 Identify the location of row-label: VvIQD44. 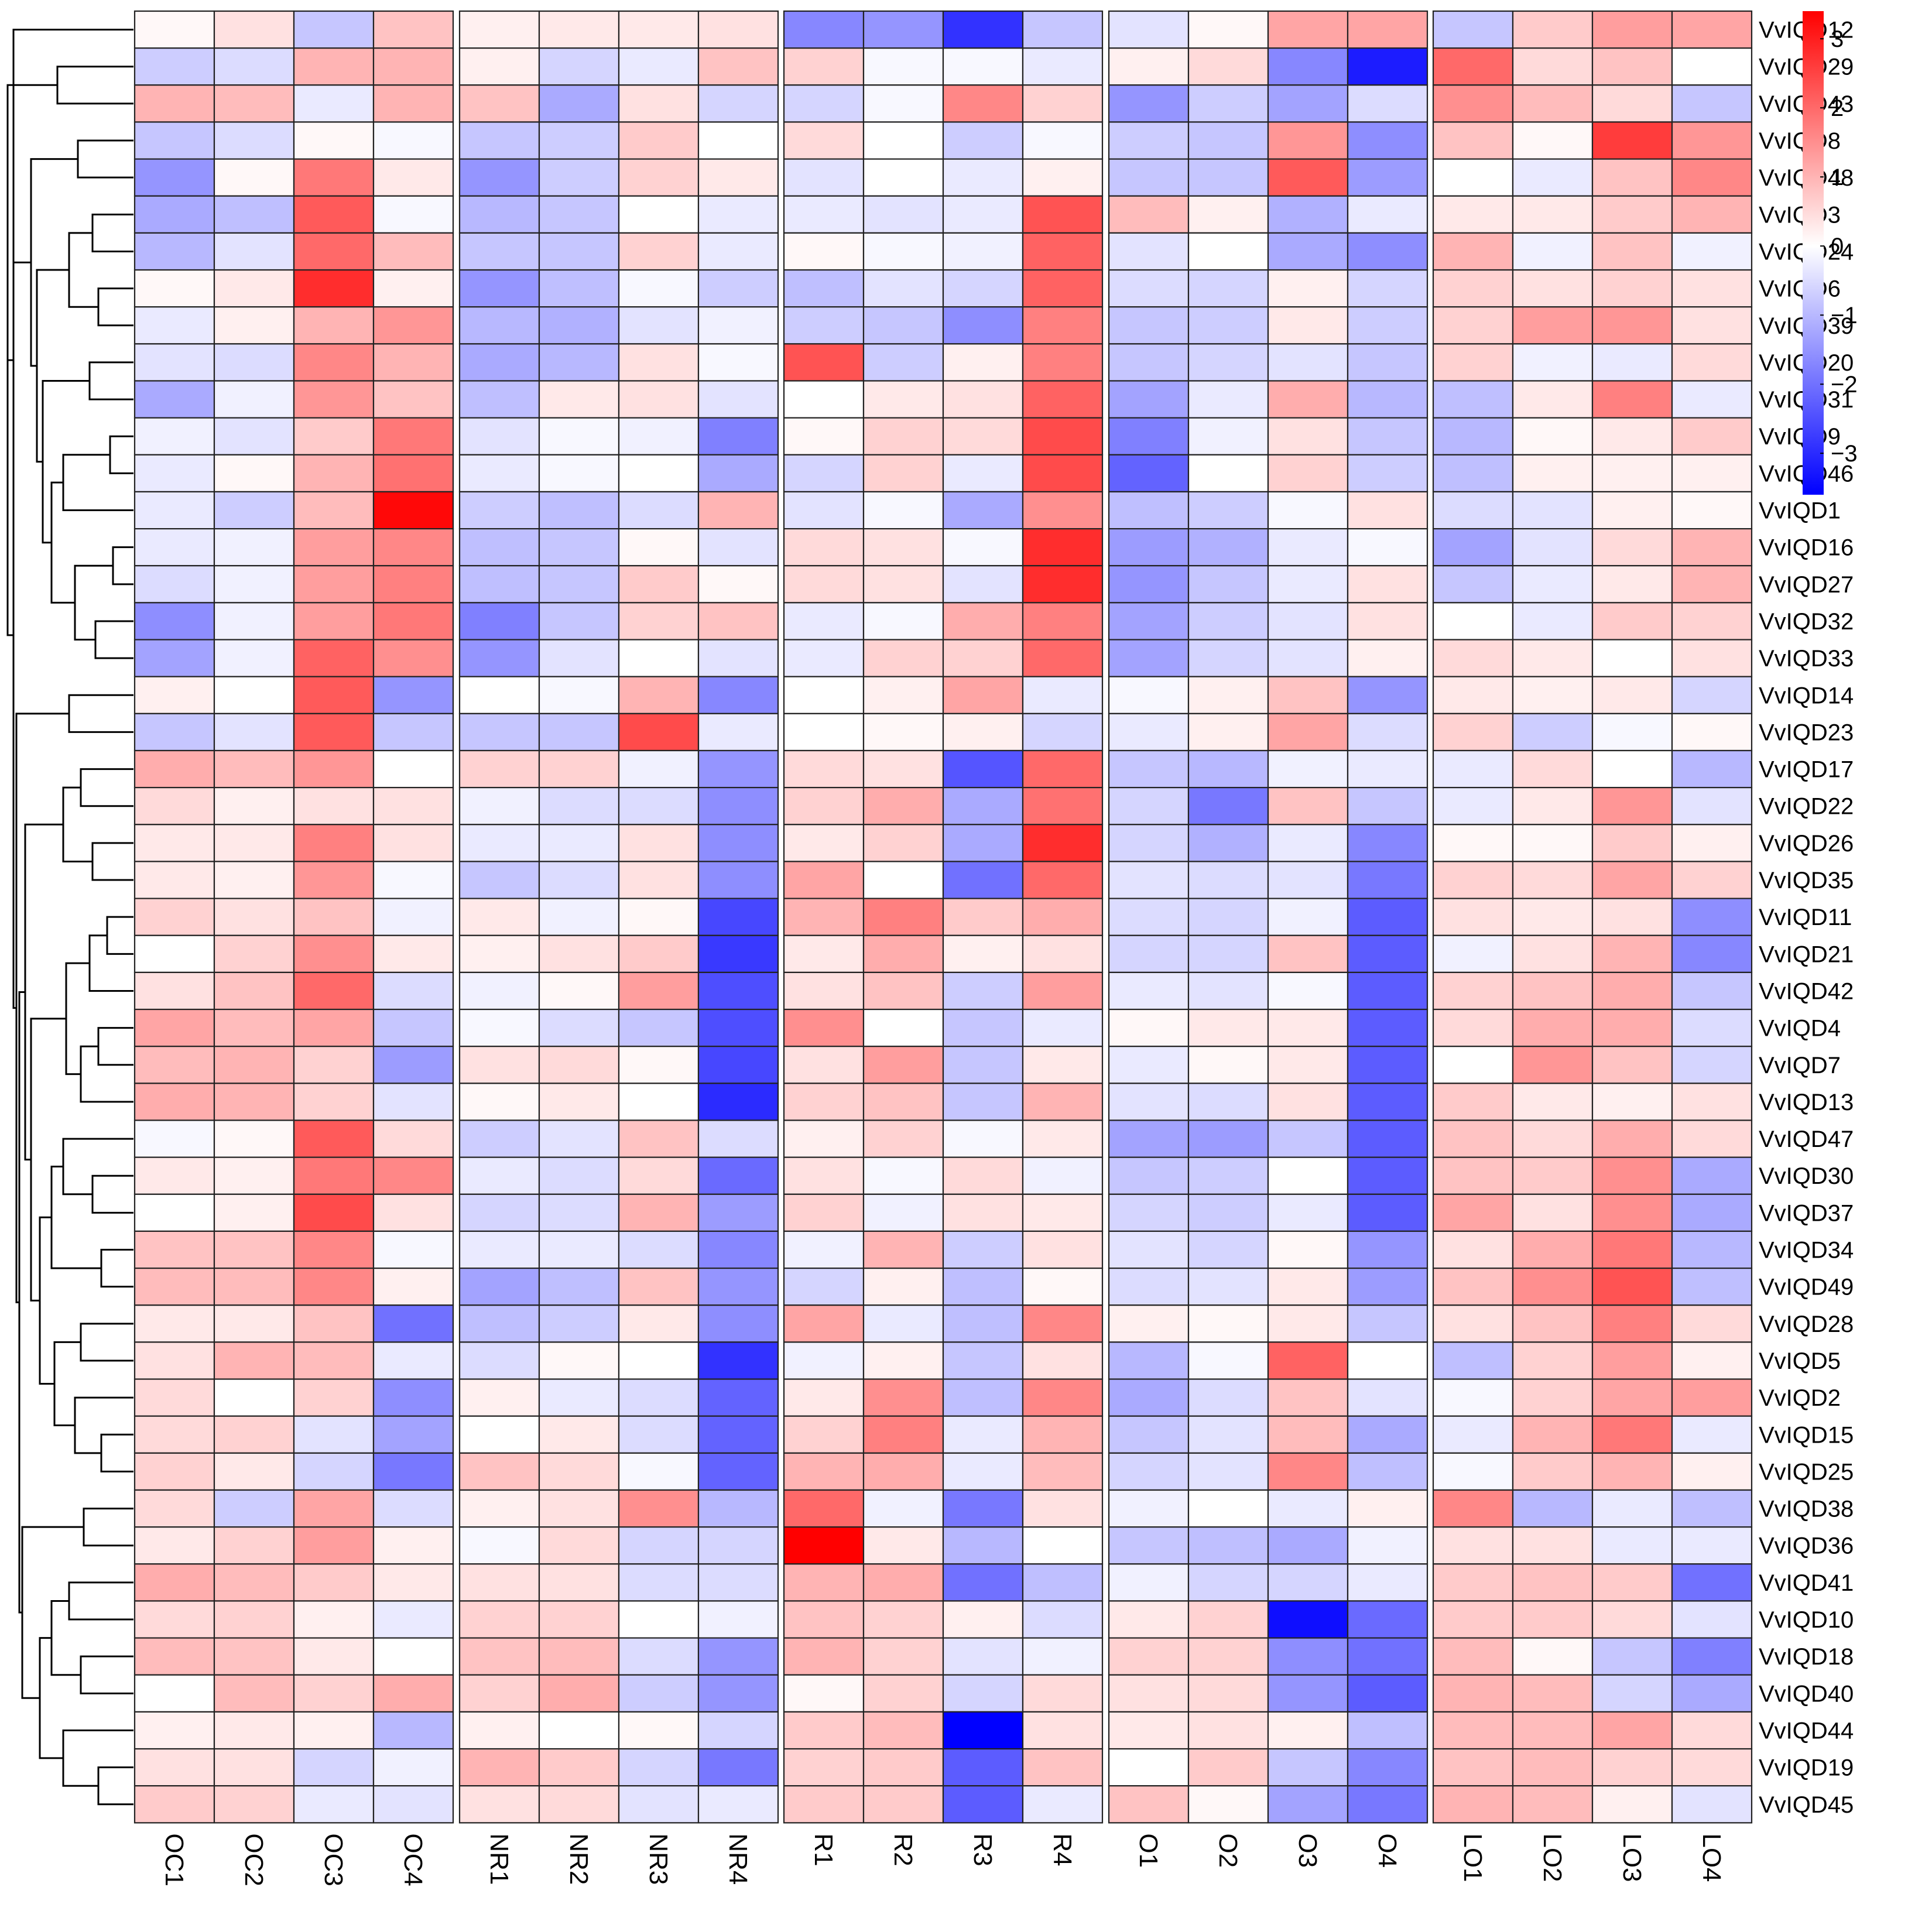
(1806, 1731).